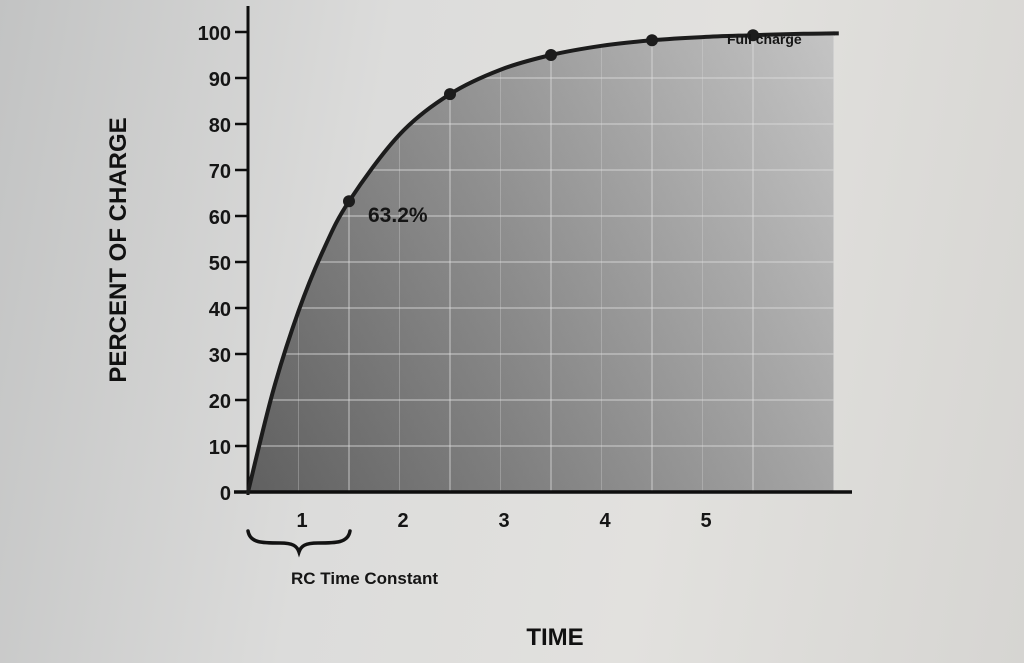 This screenshot has height=663, width=1024. What do you see at coordinates (349, 201) in the screenshot?
I see `data-point-t1` at bounding box center [349, 201].